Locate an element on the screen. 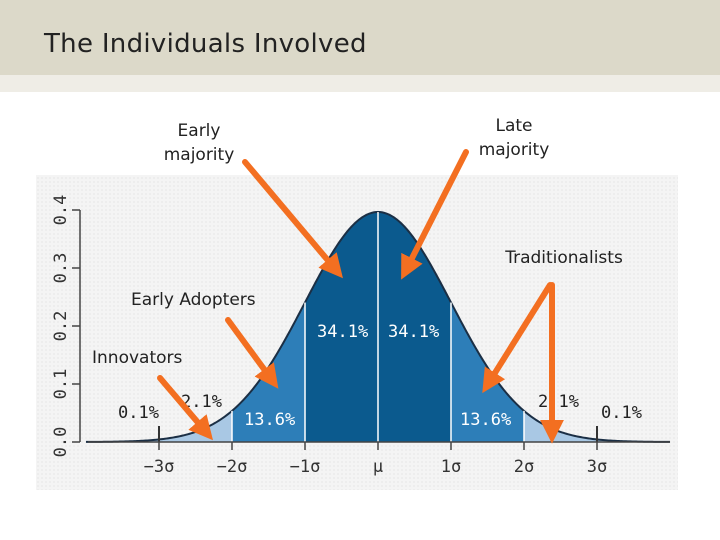 This screenshot has height=540, width=720. slide-title: The Individuals Involved is located at coordinates (205, 44).